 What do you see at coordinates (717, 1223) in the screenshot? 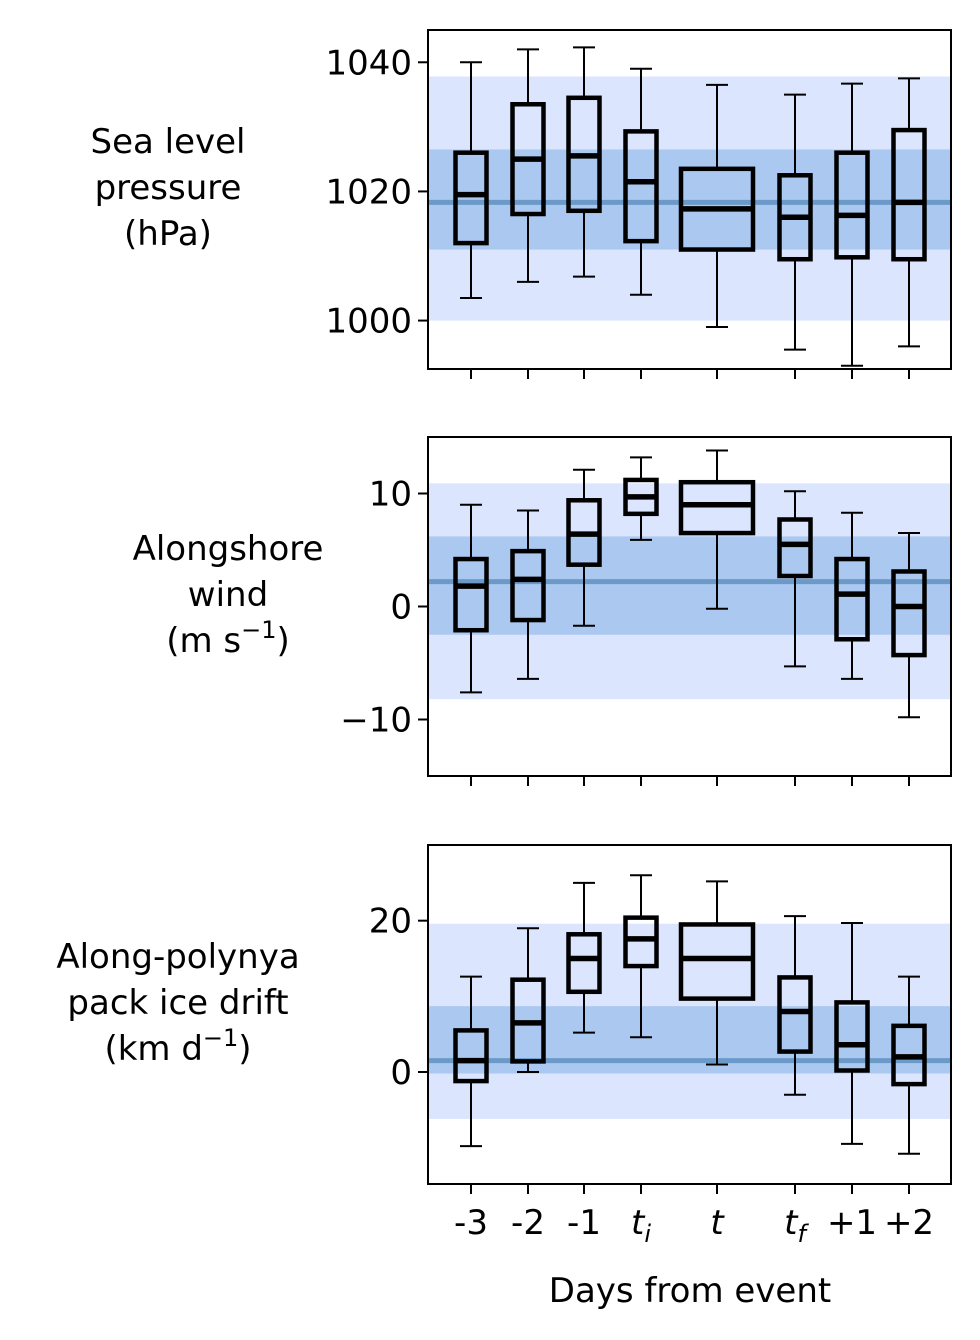
I see `x-tick-label: t` at bounding box center [717, 1223].